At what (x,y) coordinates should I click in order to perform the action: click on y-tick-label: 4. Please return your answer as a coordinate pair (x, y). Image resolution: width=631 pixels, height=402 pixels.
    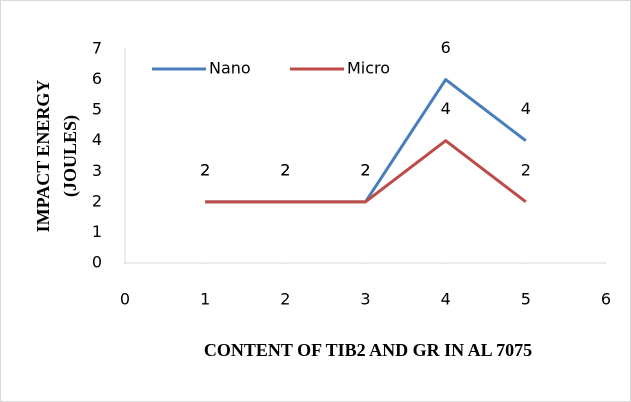
    Looking at the image, I should click on (97, 139).